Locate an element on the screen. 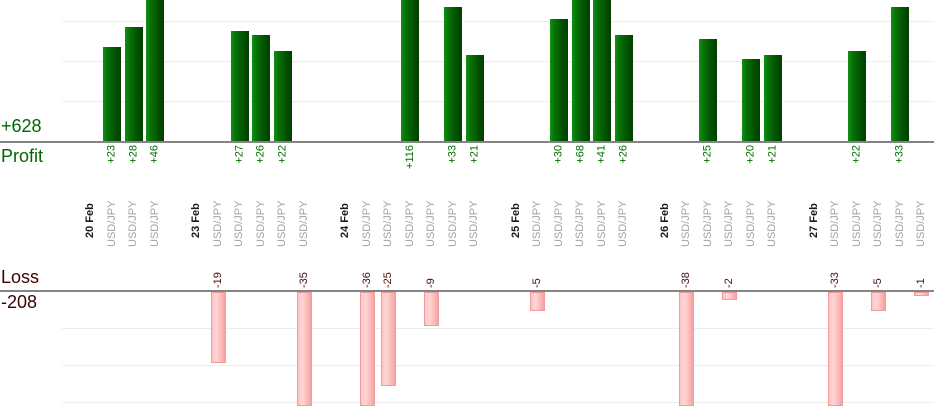 The image size is (934, 420). trade-column: USD/JPY -33 is located at coordinates (836, 210).